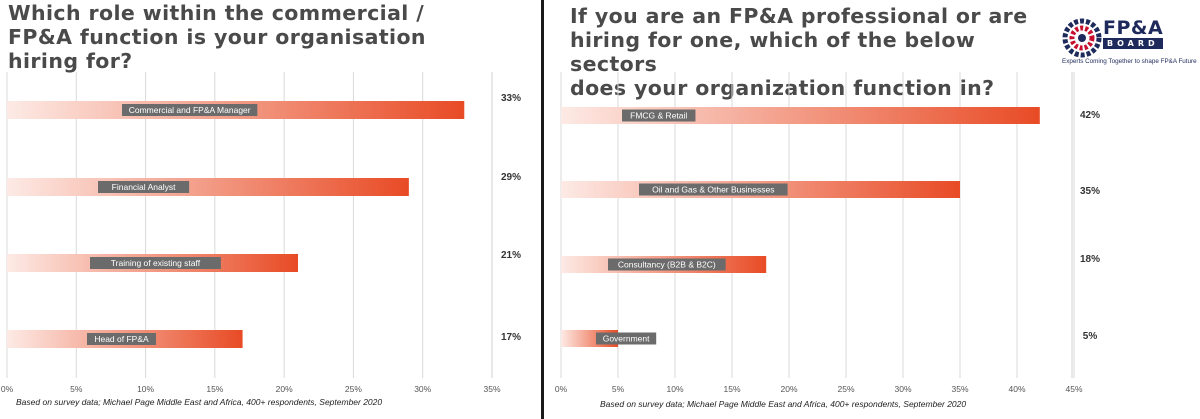 This screenshot has width=1200, height=419. I want to click on value-label: 18%, so click(1090, 259).